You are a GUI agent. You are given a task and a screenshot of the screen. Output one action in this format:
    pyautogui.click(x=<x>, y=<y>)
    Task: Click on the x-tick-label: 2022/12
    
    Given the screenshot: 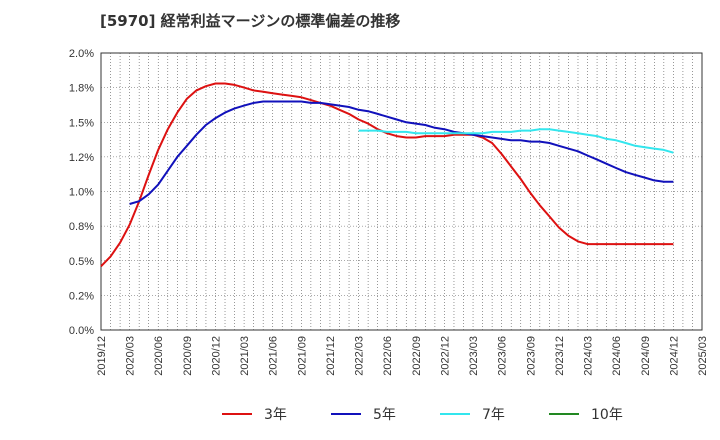 What is the action you would take?
    pyautogui.click(x=445, y=356)
    